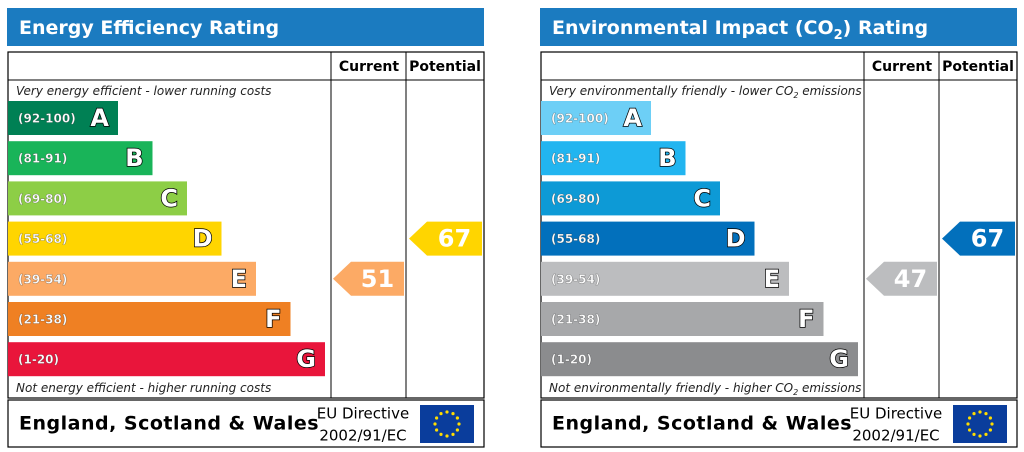 This screenshot has width=1024, height=452. What do you see at coordinates (702, 424) in the screenshot?
I see `region: England, Scotland & Wales` at bounding box center [702, 424].